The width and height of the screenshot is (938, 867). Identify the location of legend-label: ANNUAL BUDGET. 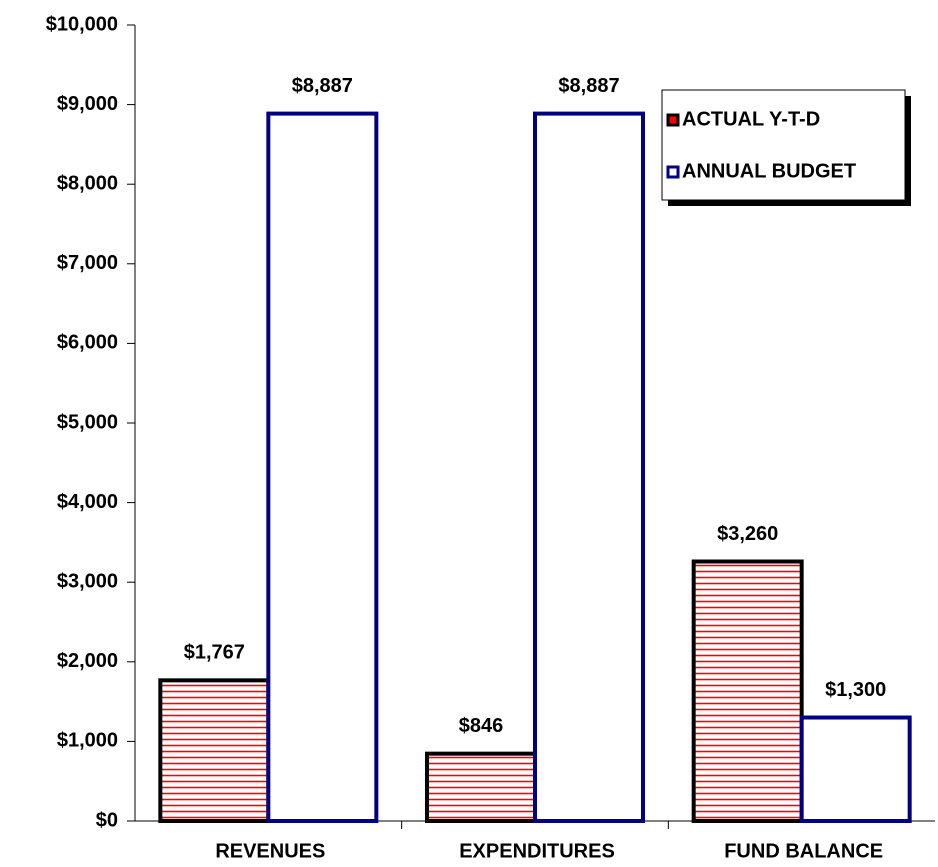
(769, 171).